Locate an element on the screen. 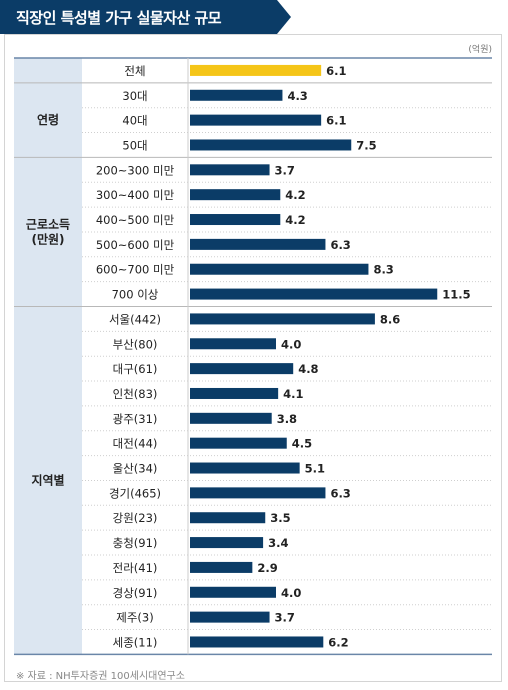  category-label: 경기(465) is located at coordinates (135, 493).